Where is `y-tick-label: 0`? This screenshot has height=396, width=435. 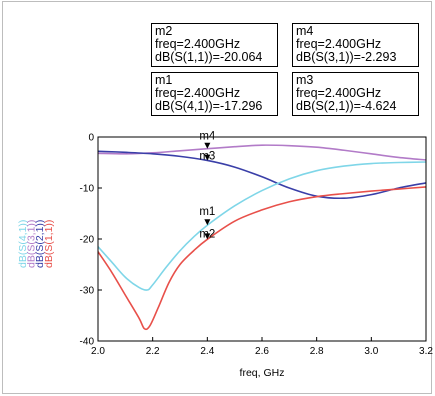
y-tick-label: 0 is located at coordinates (91, 138).